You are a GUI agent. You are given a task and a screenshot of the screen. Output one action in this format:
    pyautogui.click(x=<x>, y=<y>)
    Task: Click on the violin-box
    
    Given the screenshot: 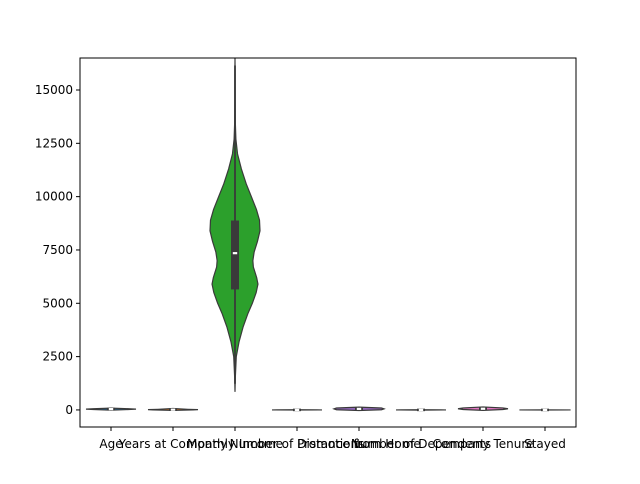 What is the action you would take?
    pyautogui.click(x=235, y=255)
    